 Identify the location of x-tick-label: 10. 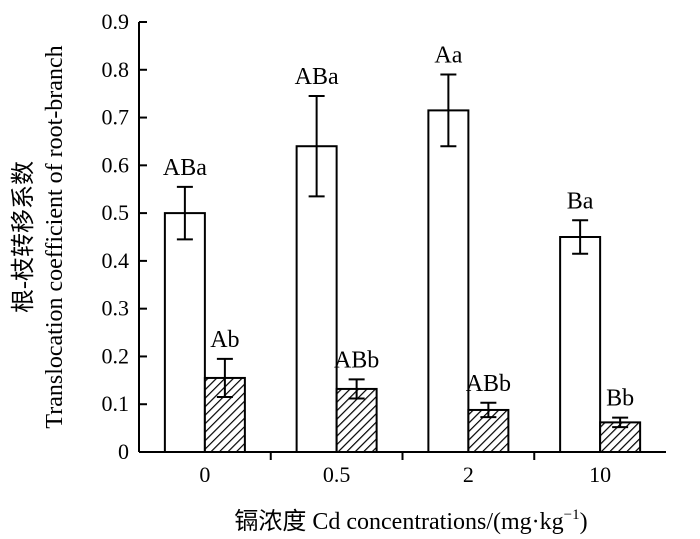
(600, 474).